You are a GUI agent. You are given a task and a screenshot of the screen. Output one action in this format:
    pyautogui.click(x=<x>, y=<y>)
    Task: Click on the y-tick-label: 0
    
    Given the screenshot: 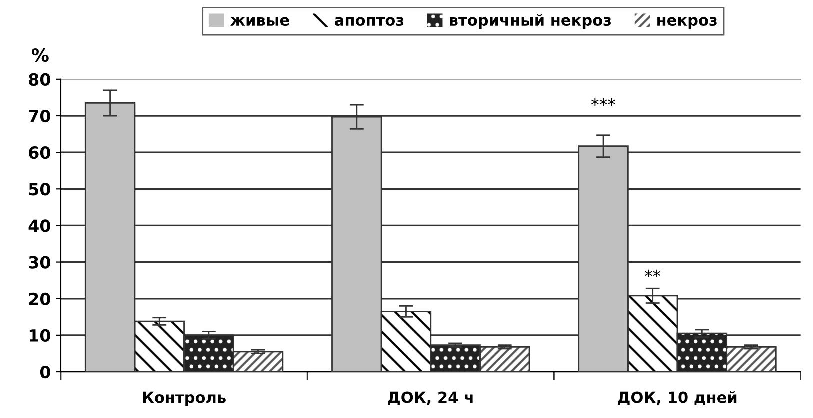 What is the action you would take?
    pyautogui.click(x=45, y=372)
    